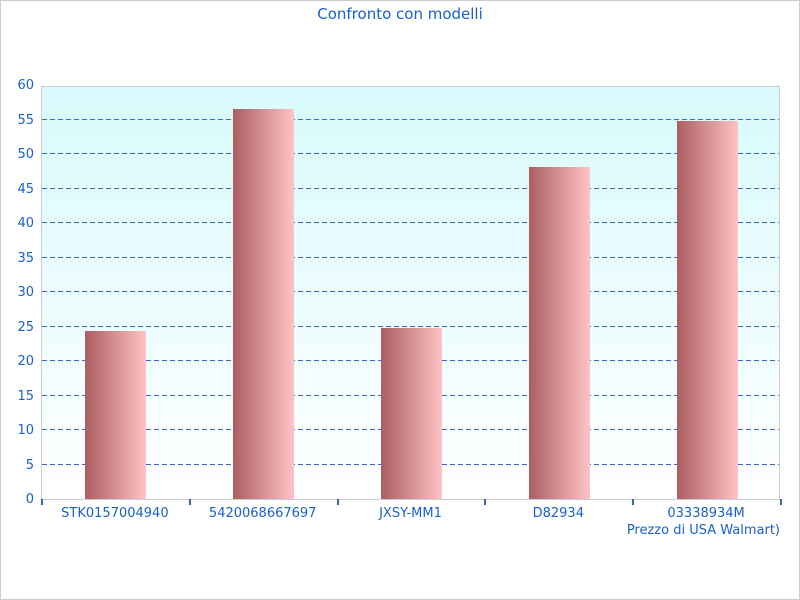 The image size is (800, 600). I want to click on y-tick-label: 35, so click(25, 258).